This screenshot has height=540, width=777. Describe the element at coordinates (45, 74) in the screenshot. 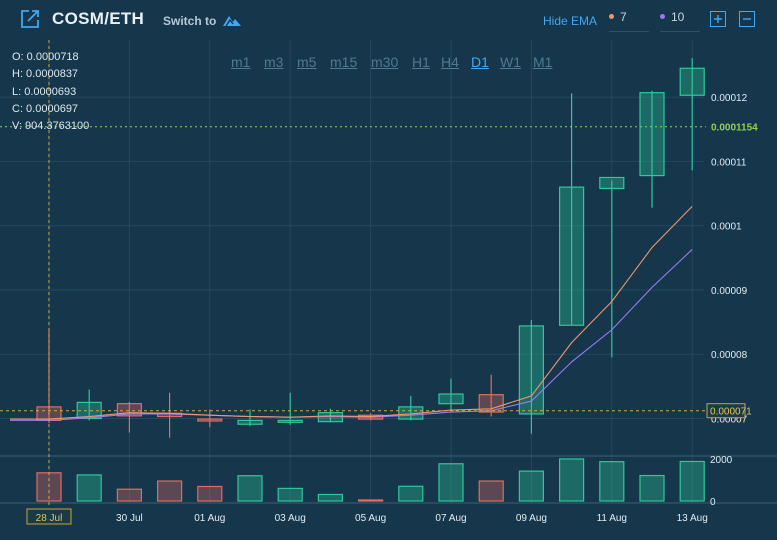

I see `high-value: H: 0.0000837` at that location.